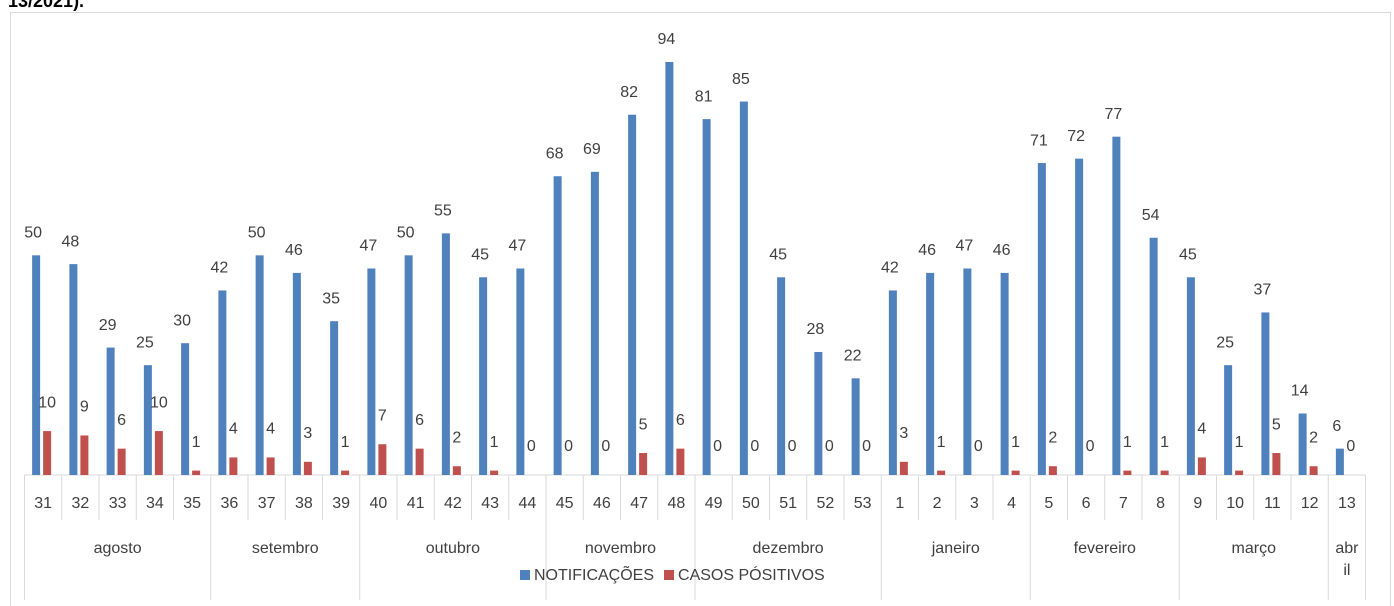 The width and height of the screenshot is (1394, 606). I want to click on x-tick-label: 47, so click(639, 503).